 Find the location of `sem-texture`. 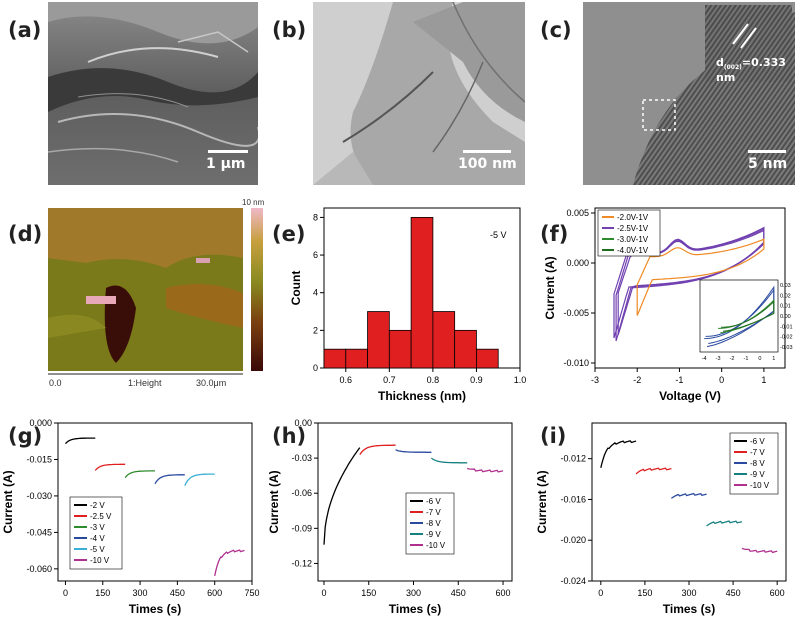

sem-texture is located at coordinates (153, 93).